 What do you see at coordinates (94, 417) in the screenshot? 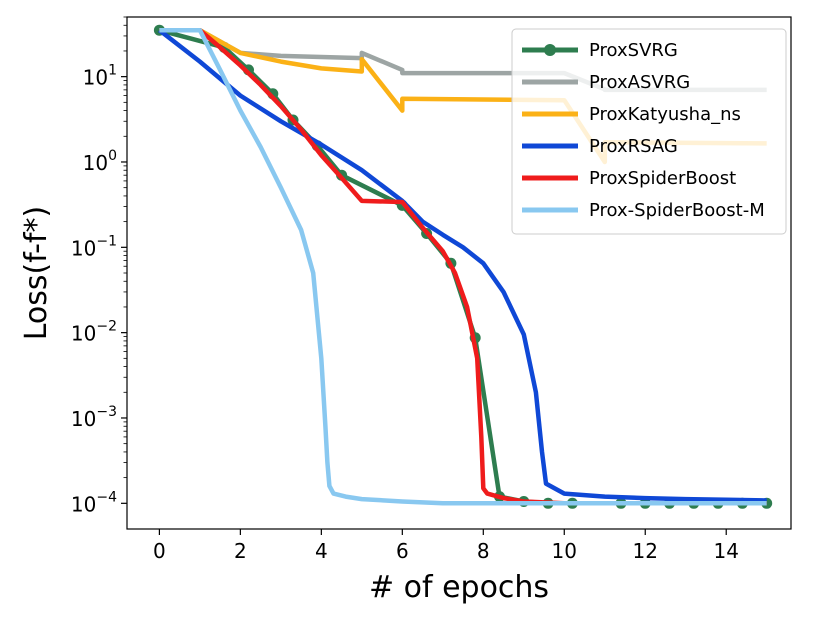
I see `y-tick-label: 10⁻³` at bounding box center [94, 417].